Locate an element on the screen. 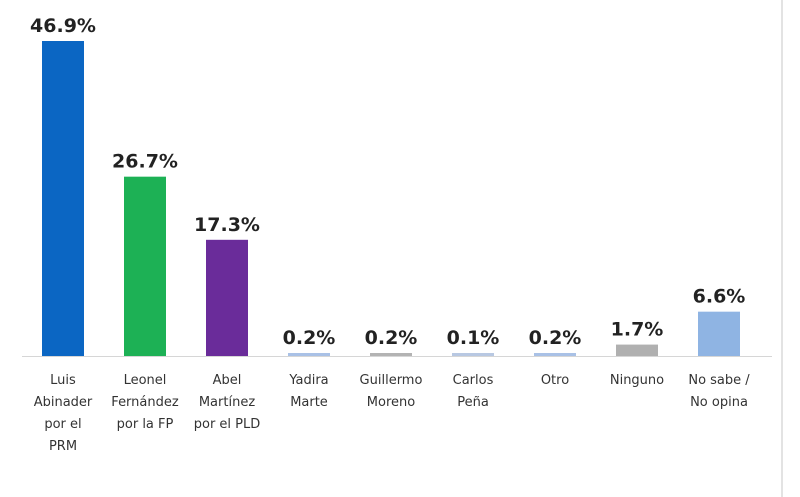 The height and width of the screenshot is (497, 800). category-label-line: No opina is located at coordinates (719, 402).